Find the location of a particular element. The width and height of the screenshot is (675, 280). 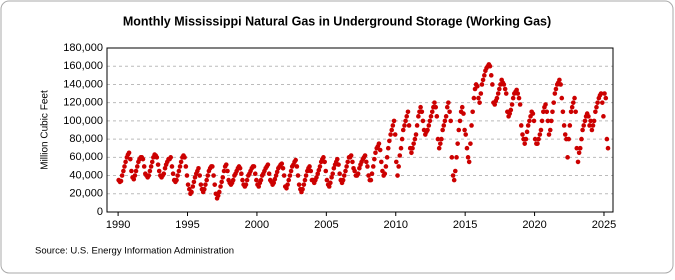

x-tick-label: 2015 is located at coordinates (465, 225).